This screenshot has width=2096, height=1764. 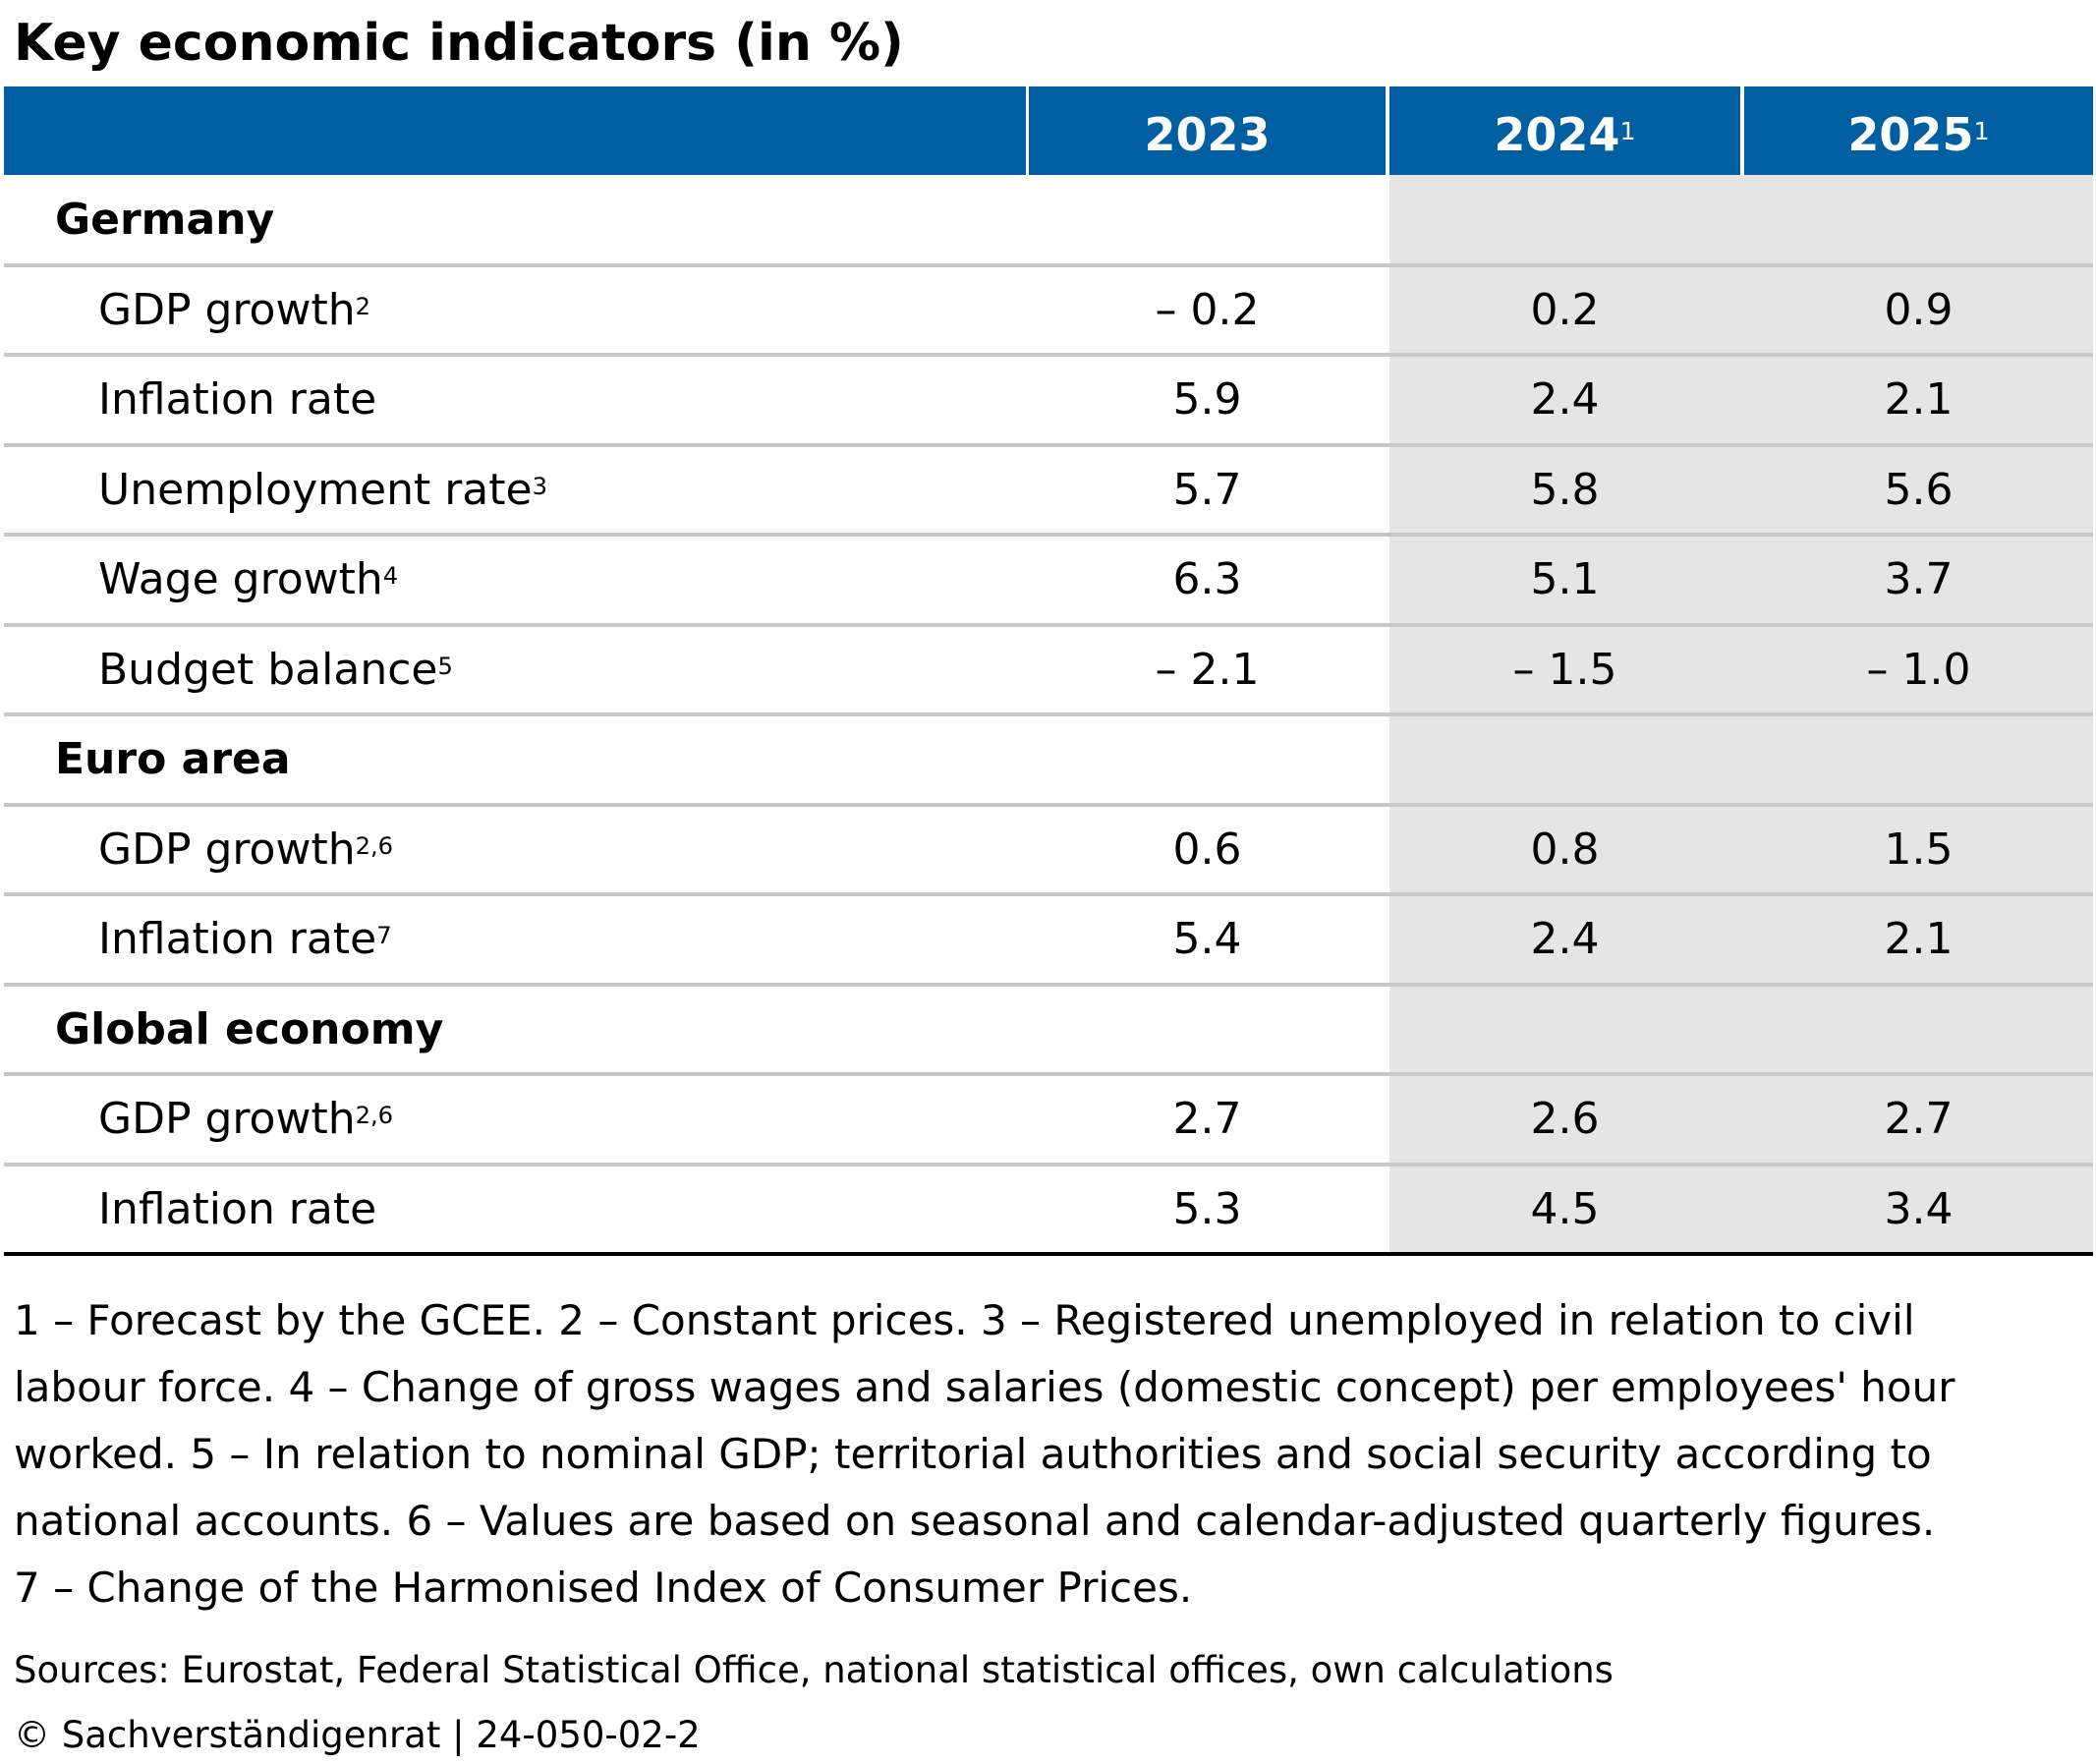 I want to click on table-row: Budget balance 5 – 2.1 – 1.5 – 1.0, so click(x=1048, y=670).